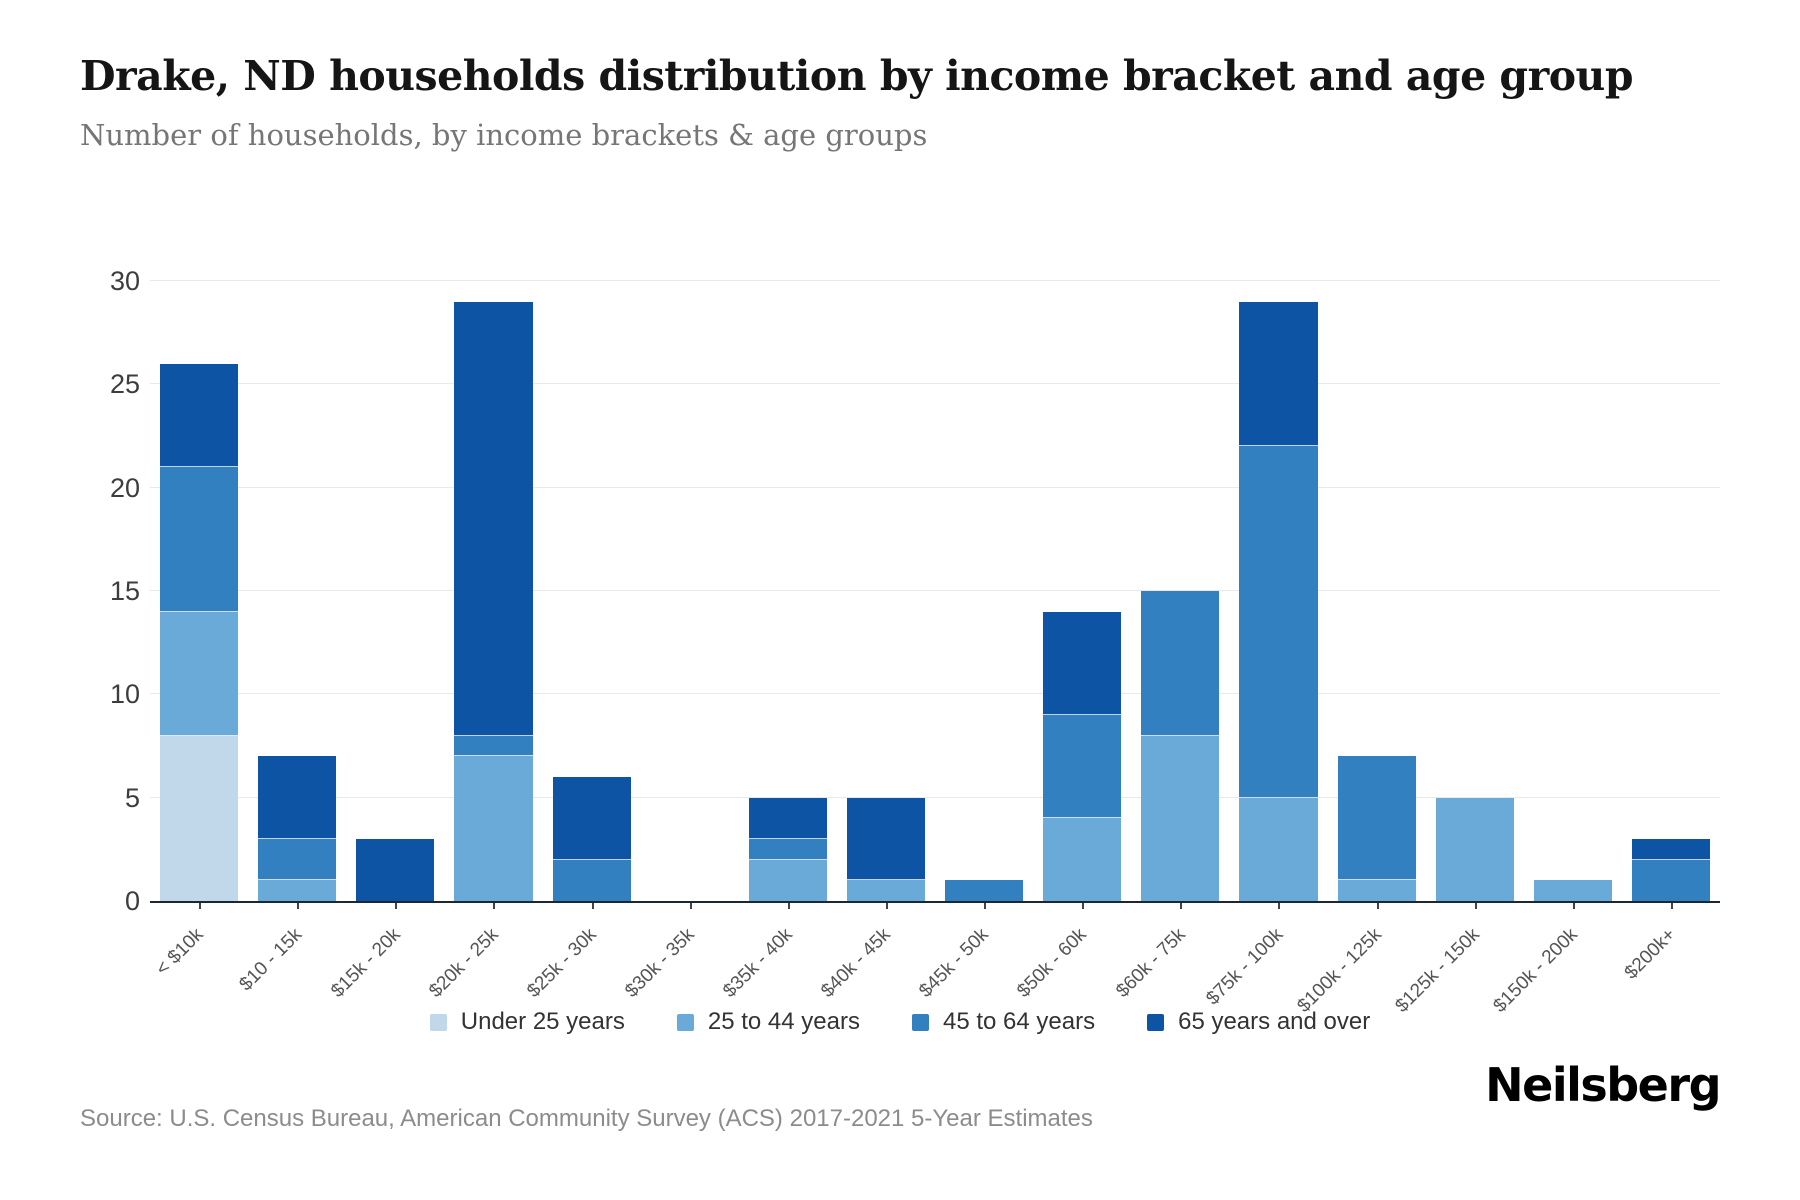 Image resolution: width=1800 pixels, height=1200 pixels. Describe the element at coordinates (1072, 960) in the screenshot. I see `x-axis-cell: $50k - 60k` at that location.